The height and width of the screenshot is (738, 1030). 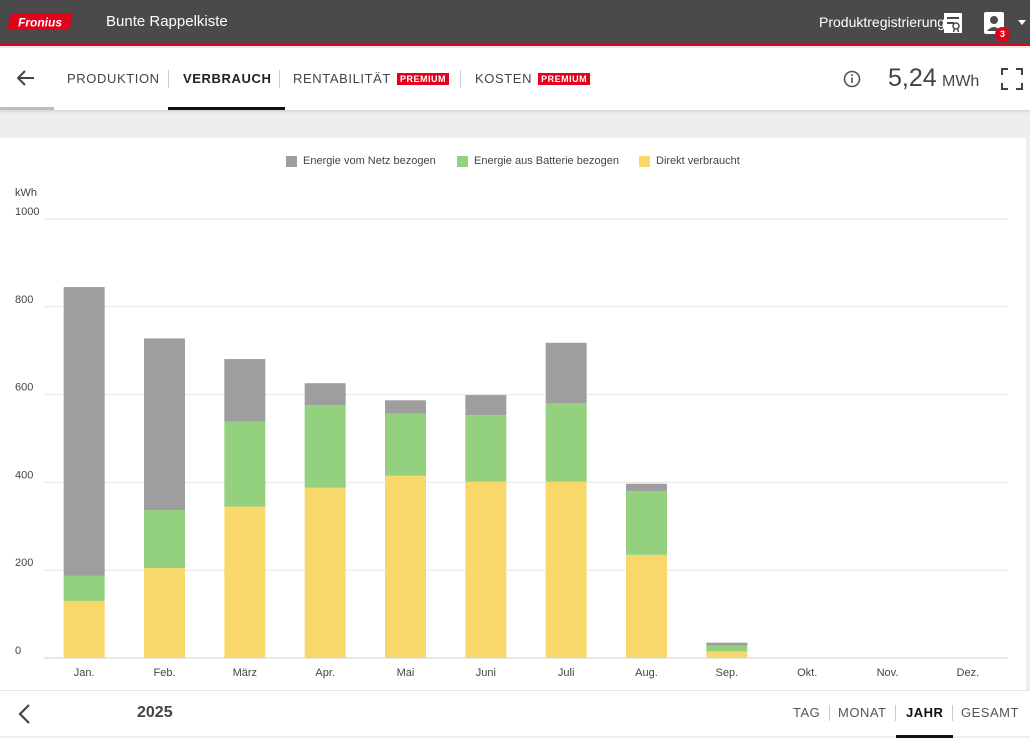 I want to click on x-tick-label: Apr., so click(x=325, y=673).